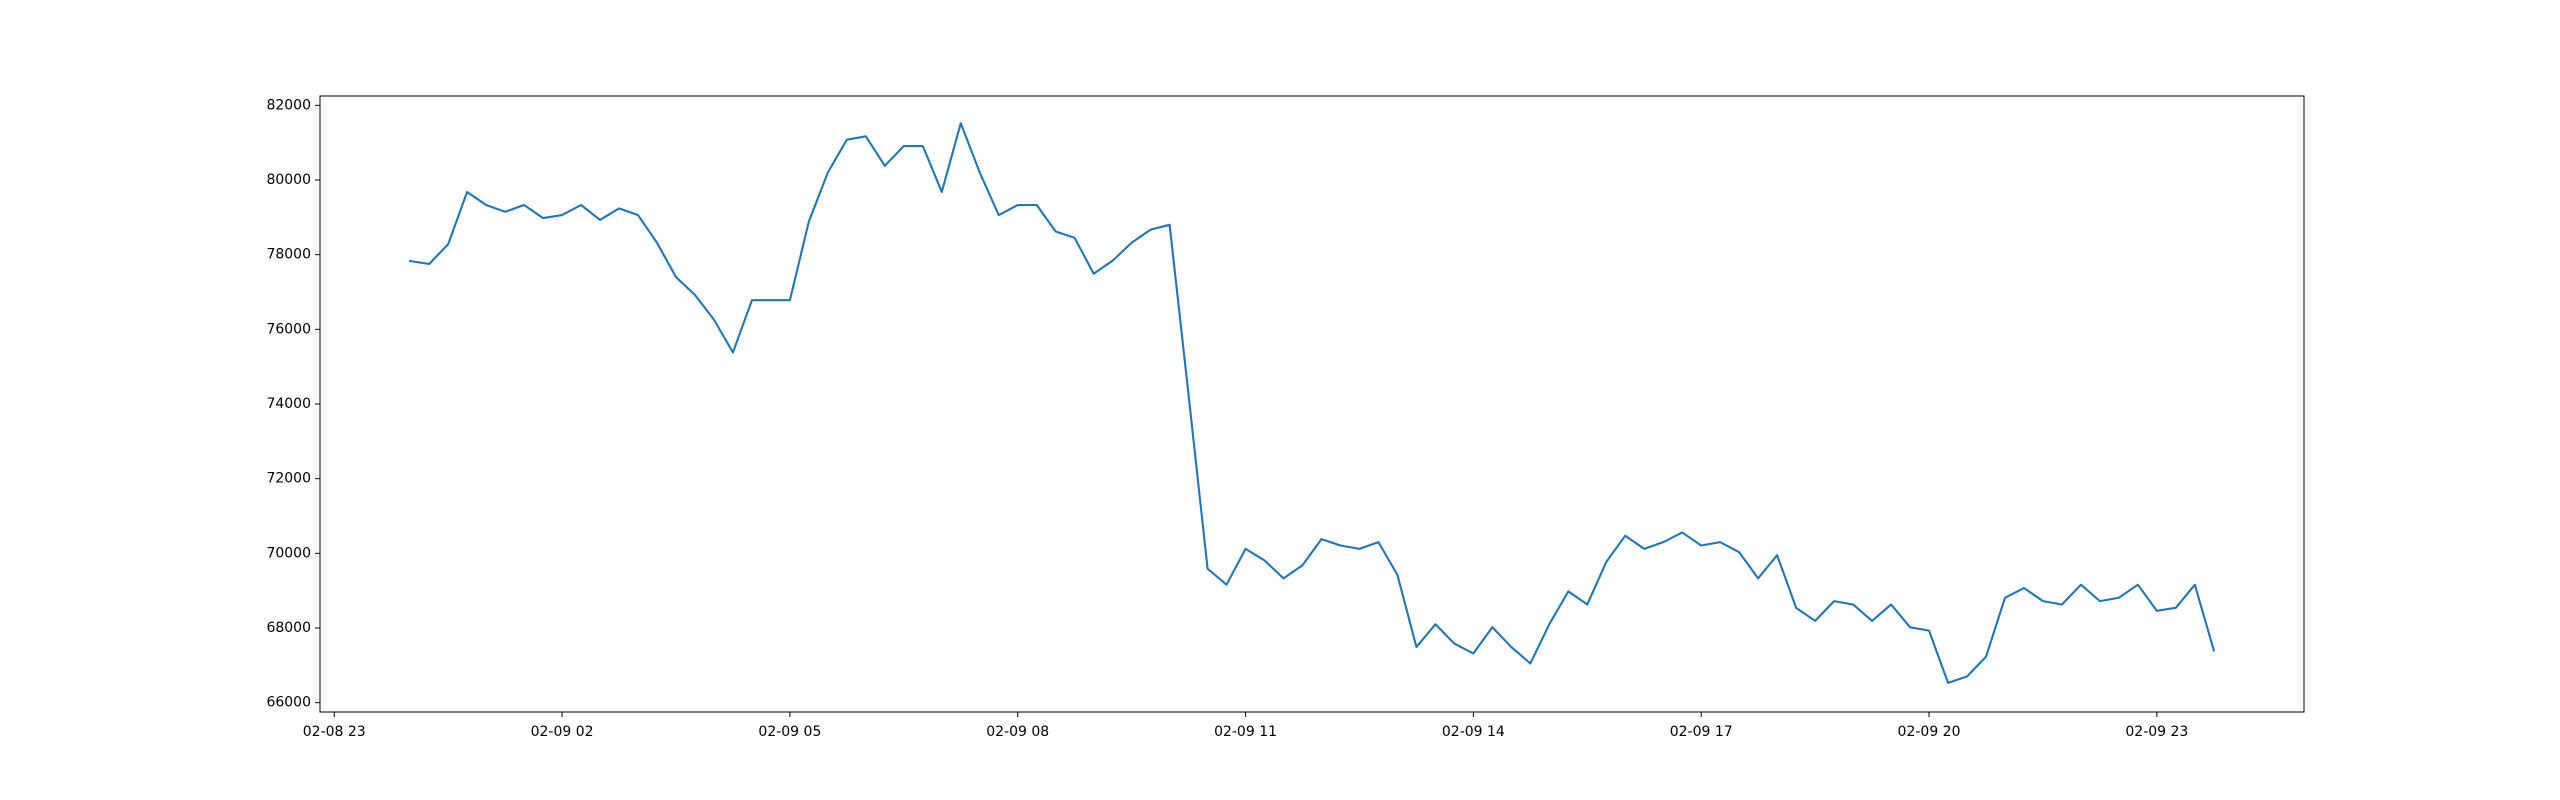 The image size is (2560, 800). What do you see at coordinates (288, 105) in the screenshot?
I see `y-tick-label: 82000` at bounding box center [288, 105].